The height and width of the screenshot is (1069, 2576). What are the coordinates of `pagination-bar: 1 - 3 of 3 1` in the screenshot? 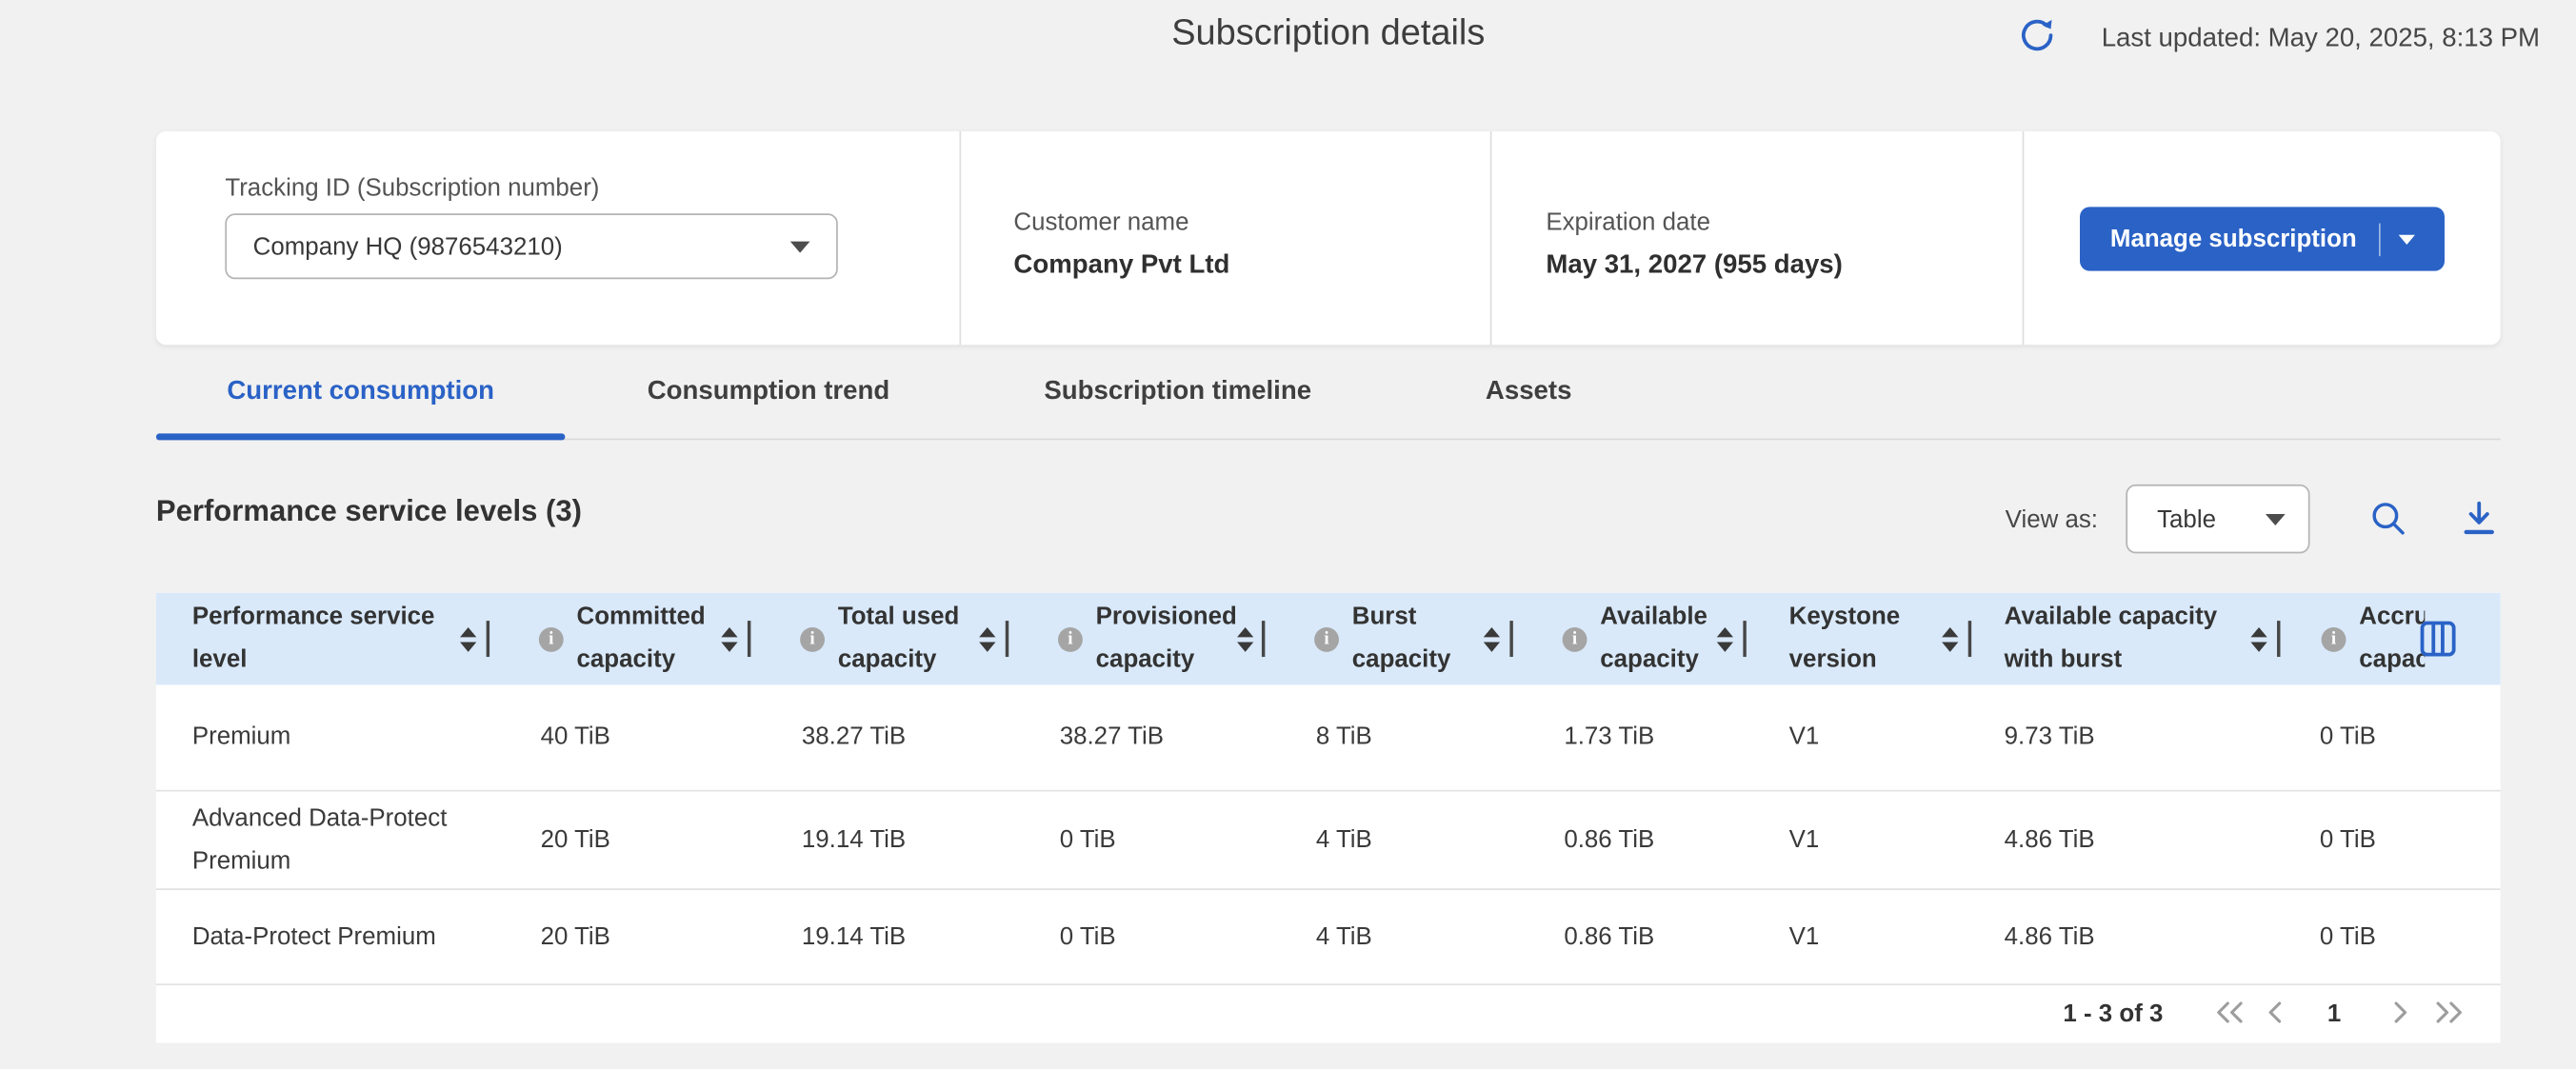 It's located at (1328, 1013).